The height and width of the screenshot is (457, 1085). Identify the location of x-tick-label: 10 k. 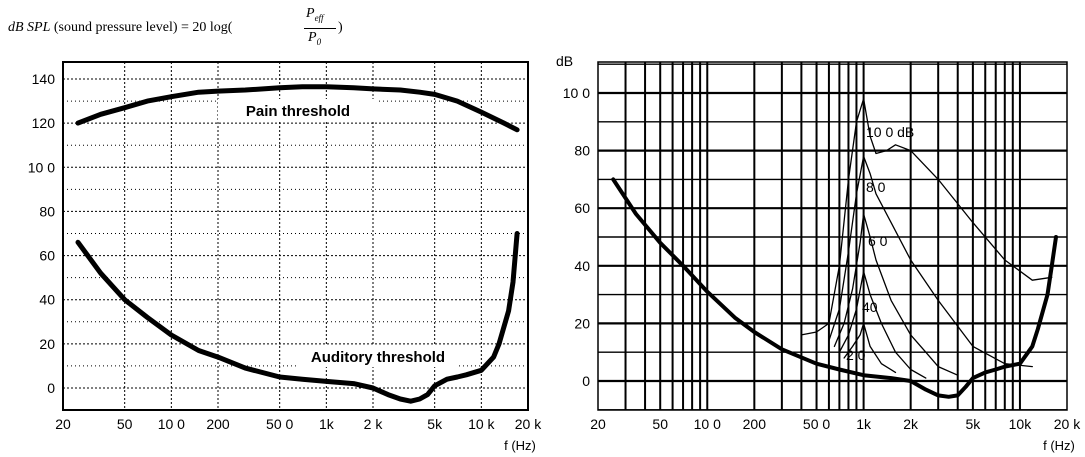
(481, 424).